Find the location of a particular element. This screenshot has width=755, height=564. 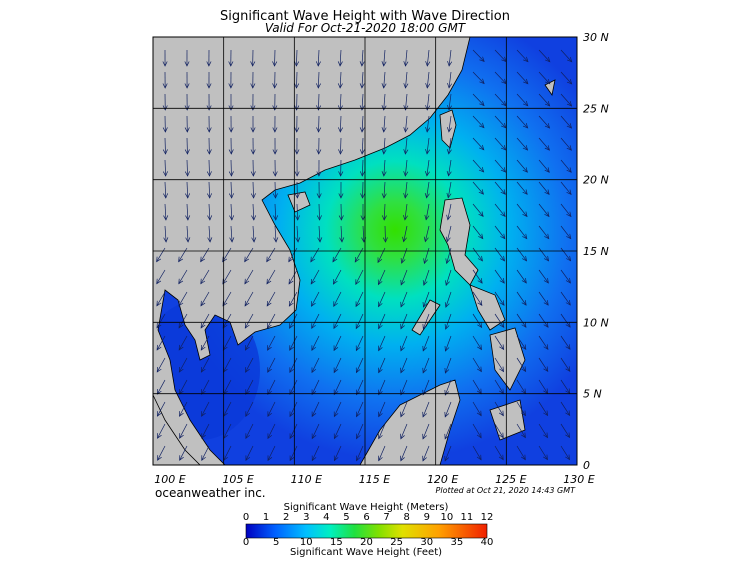

credit: oceanweather inc. is located at coordinates (210, 493).